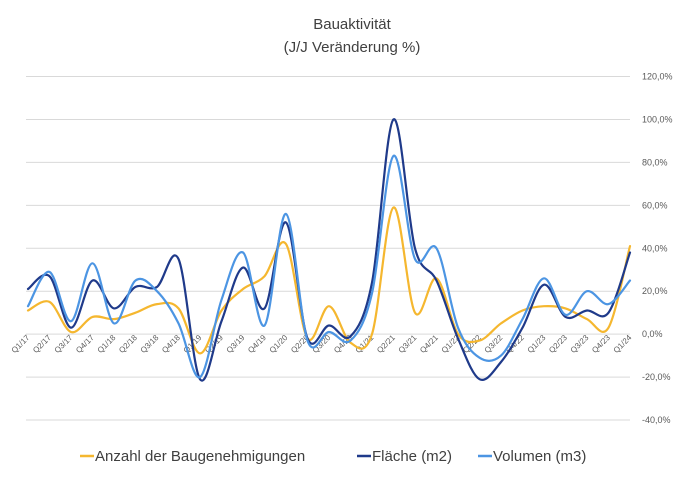  Describe the element at coordinates (656, 377) in the screenshot. I see `y-tick-label: -20,0%` at that location.